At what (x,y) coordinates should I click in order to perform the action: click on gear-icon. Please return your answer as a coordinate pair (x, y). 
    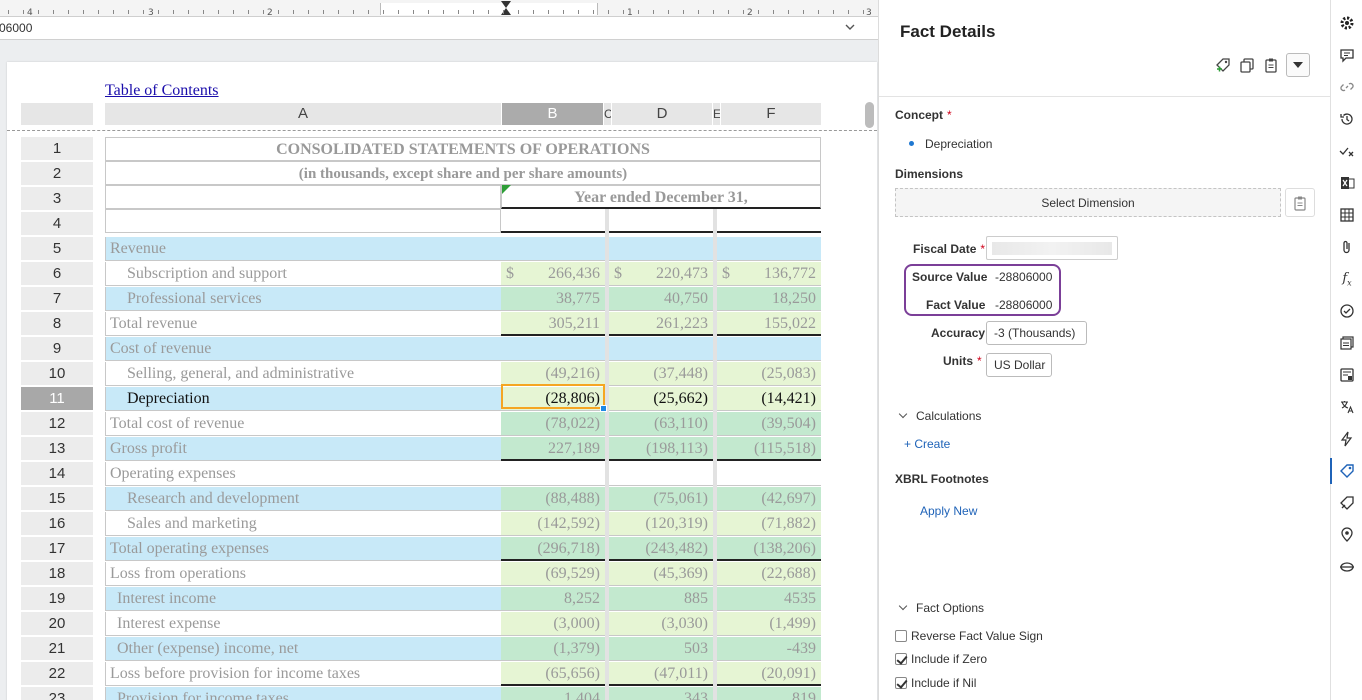
    Looking at the image, I should click on (1347, 23).